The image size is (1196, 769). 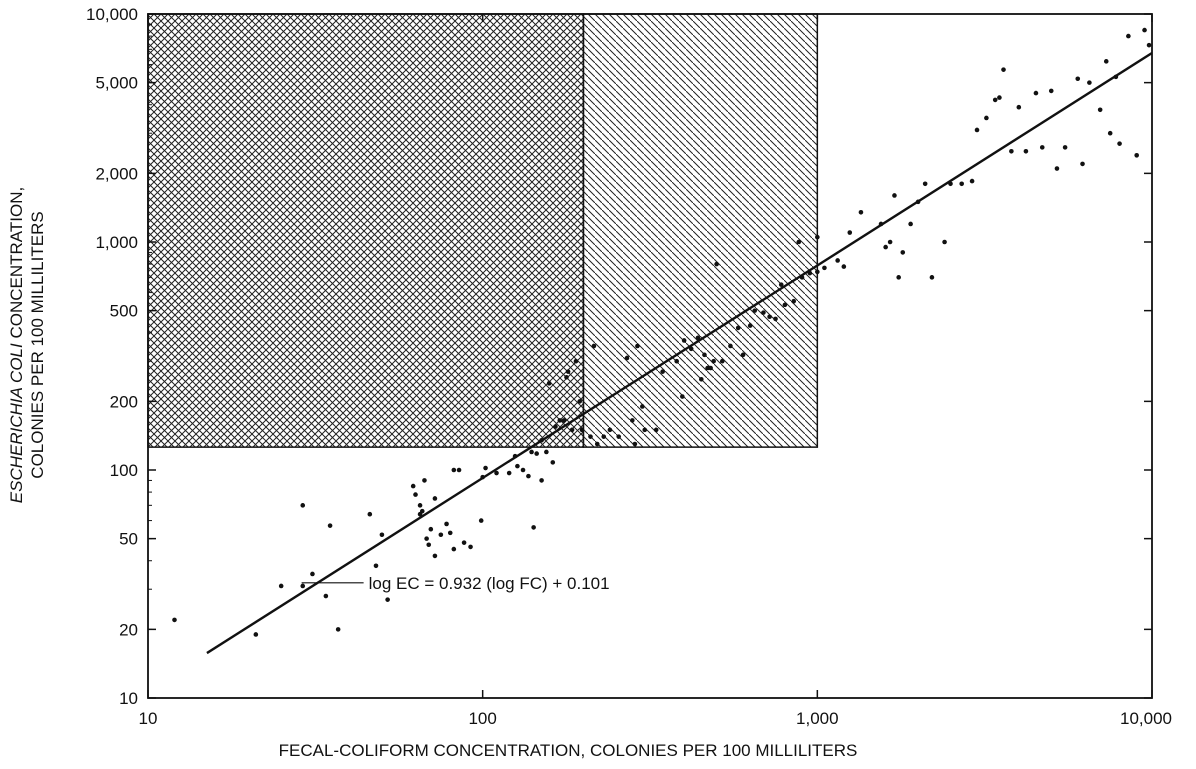 I want to click on y-axis-title-italic: ESCHERICHIA COLI, so click(x=16, y=423).